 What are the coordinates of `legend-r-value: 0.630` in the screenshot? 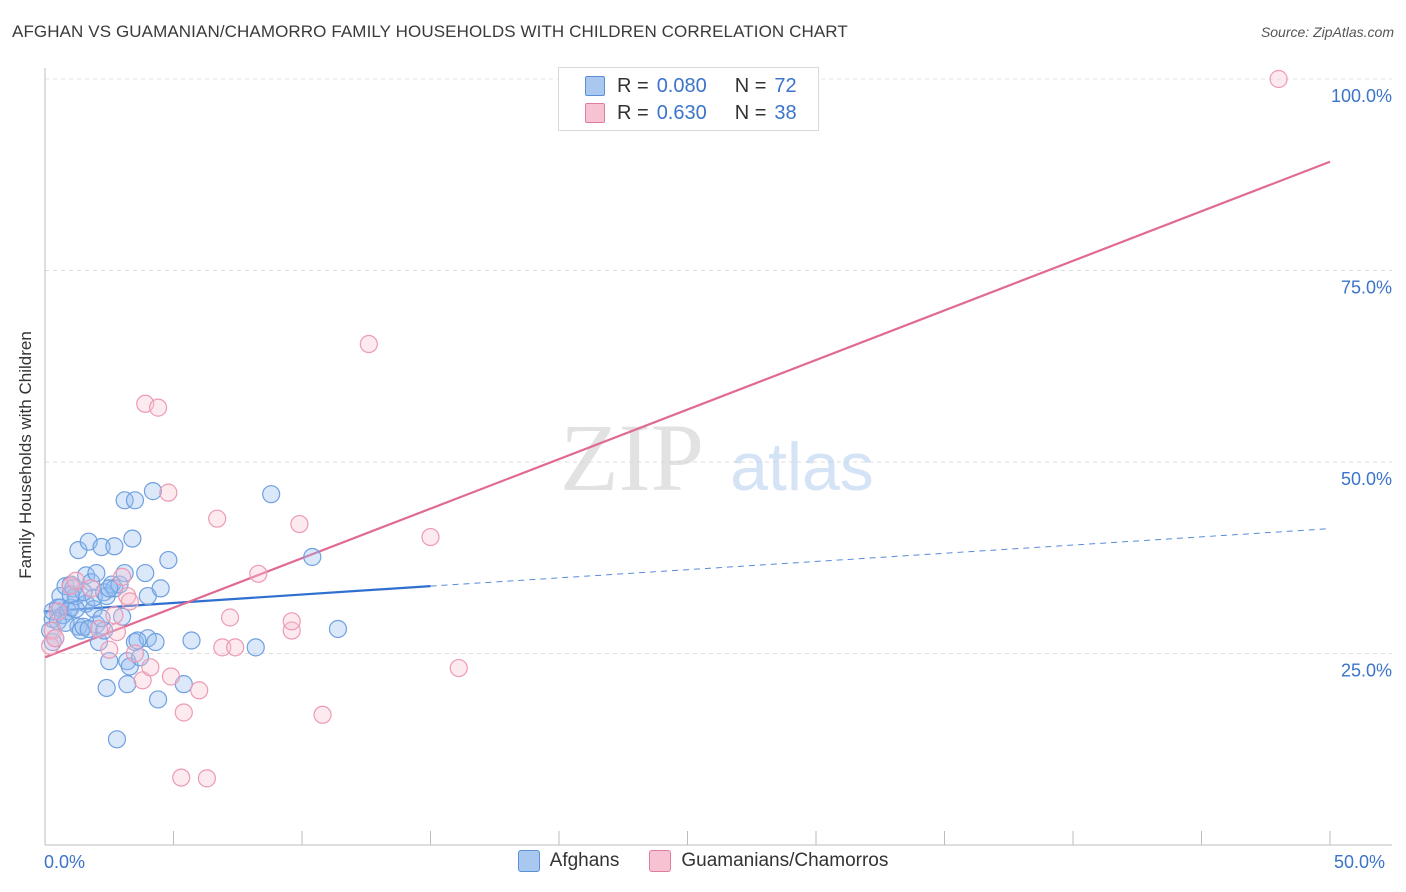 It's located at (681, 112).